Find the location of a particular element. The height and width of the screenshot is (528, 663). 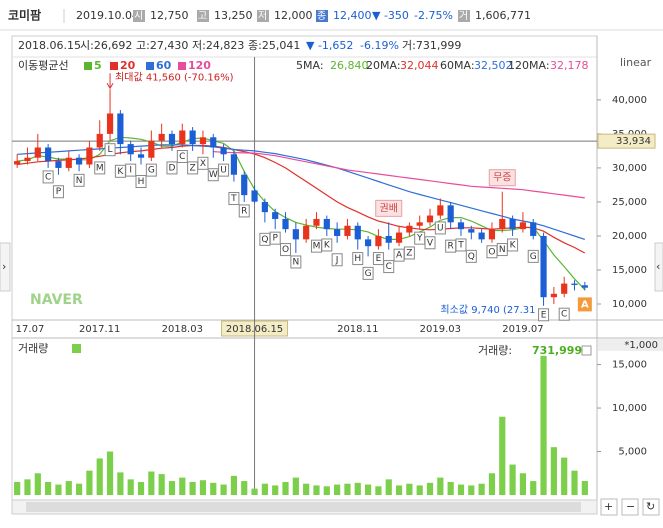

max-arrow-head is located at coordinates (110, 86).